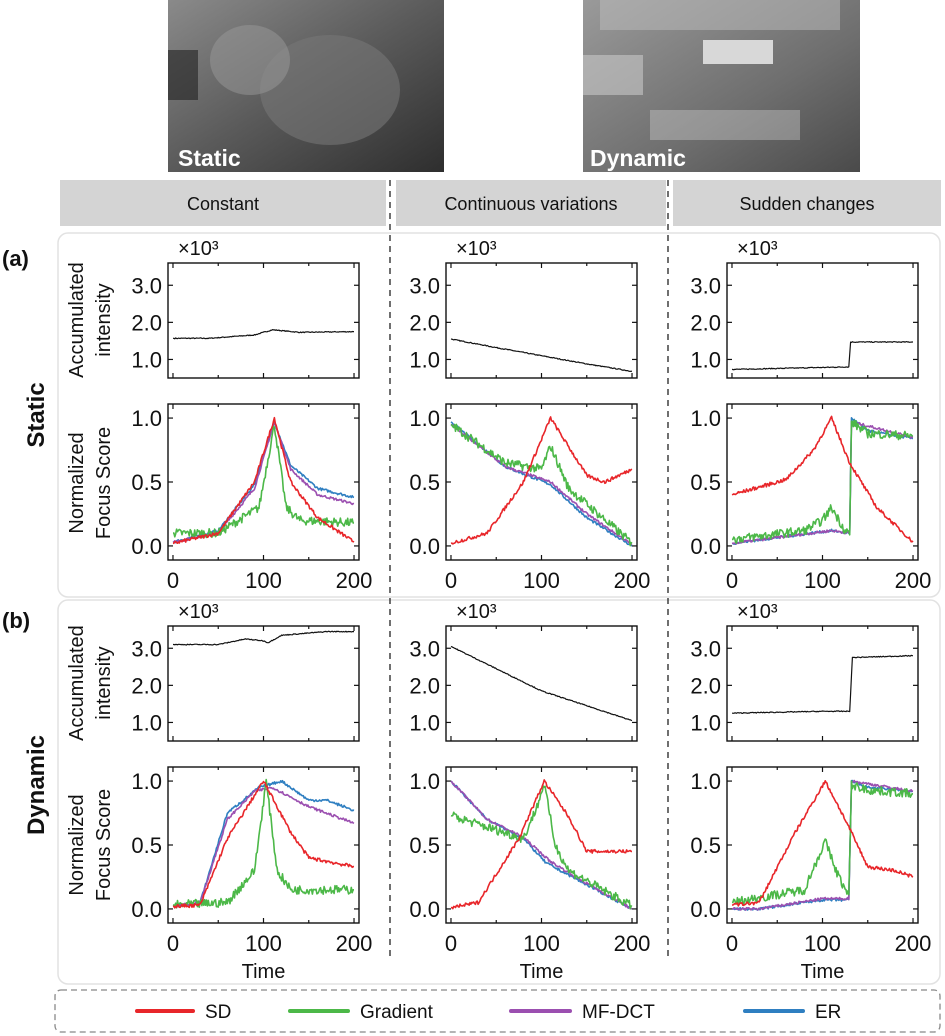 The image size is (945, 1036). Describe the element at coordinates (36, 785) in the screenshot. I see `row-label-dynamic: Dynamic` at that location.